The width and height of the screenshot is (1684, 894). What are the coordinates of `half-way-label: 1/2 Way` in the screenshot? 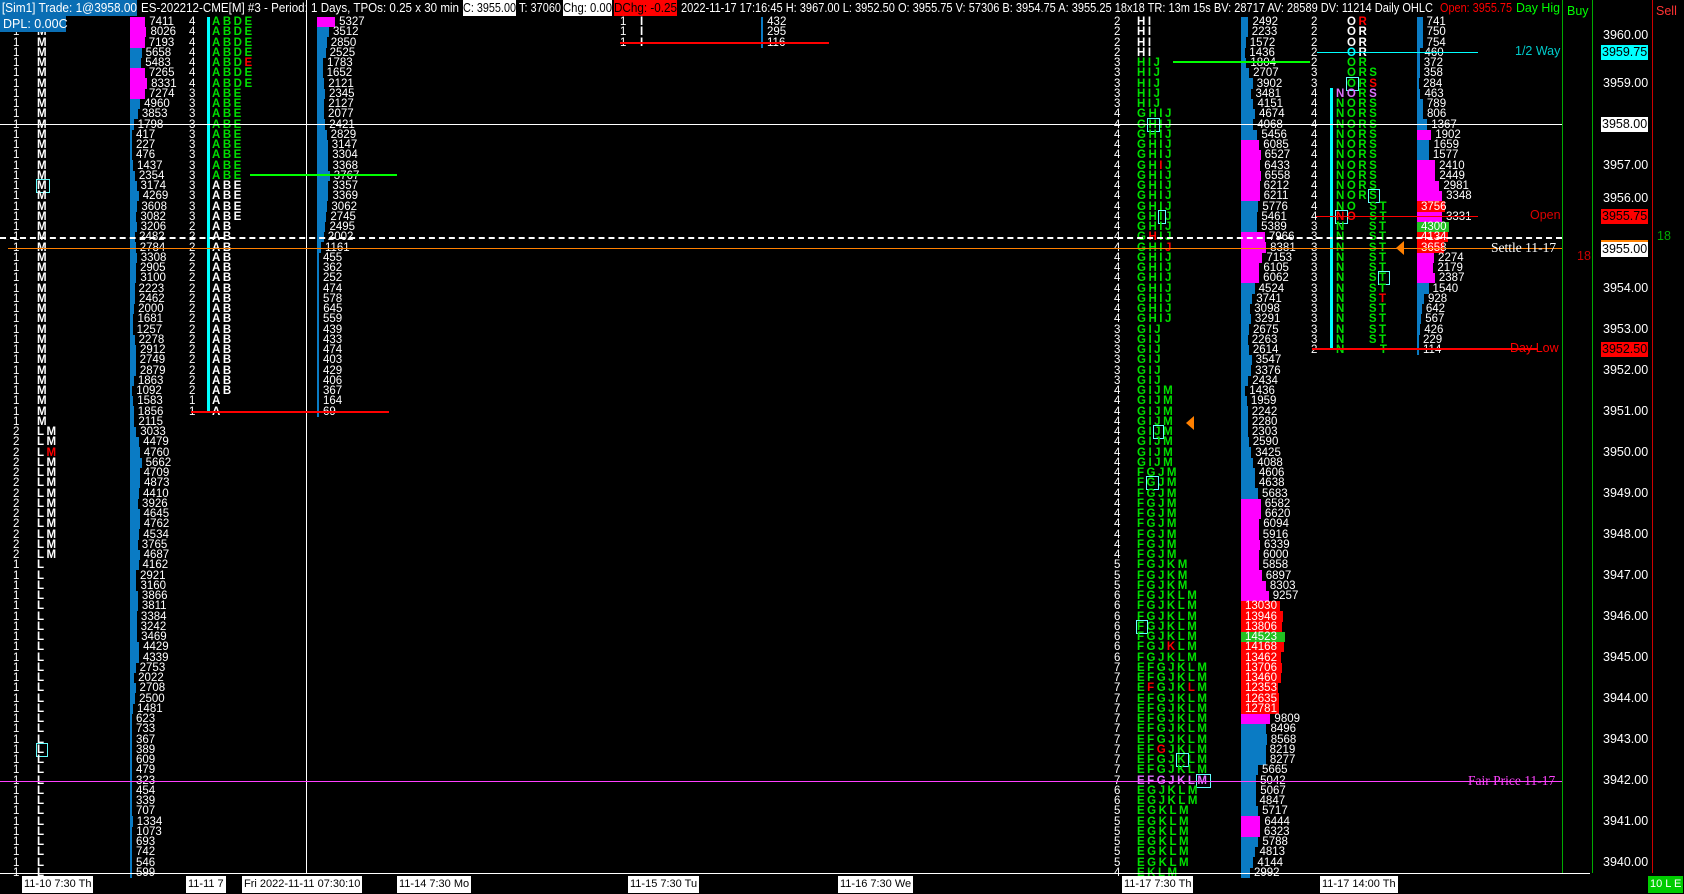 It's located at (1538, 51).